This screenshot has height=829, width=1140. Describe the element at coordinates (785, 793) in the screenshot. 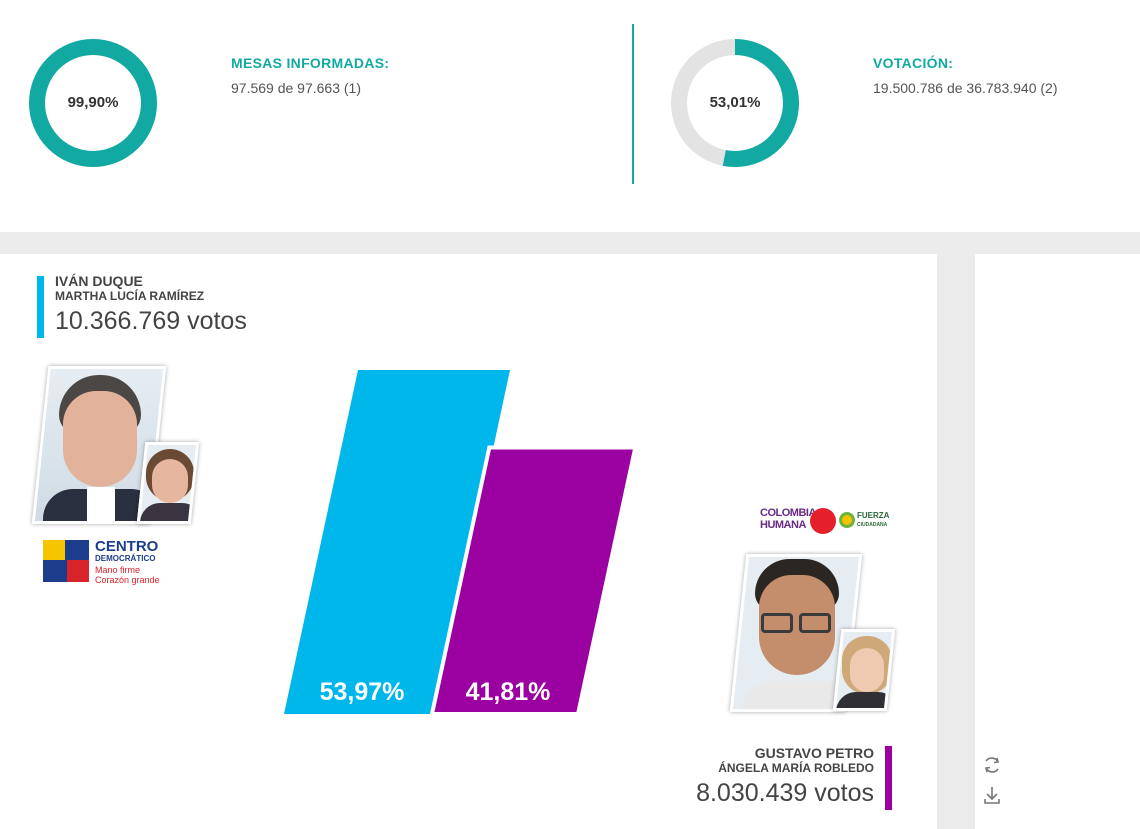

I see `candidate-votes: 8.030.439 votos` at that location.